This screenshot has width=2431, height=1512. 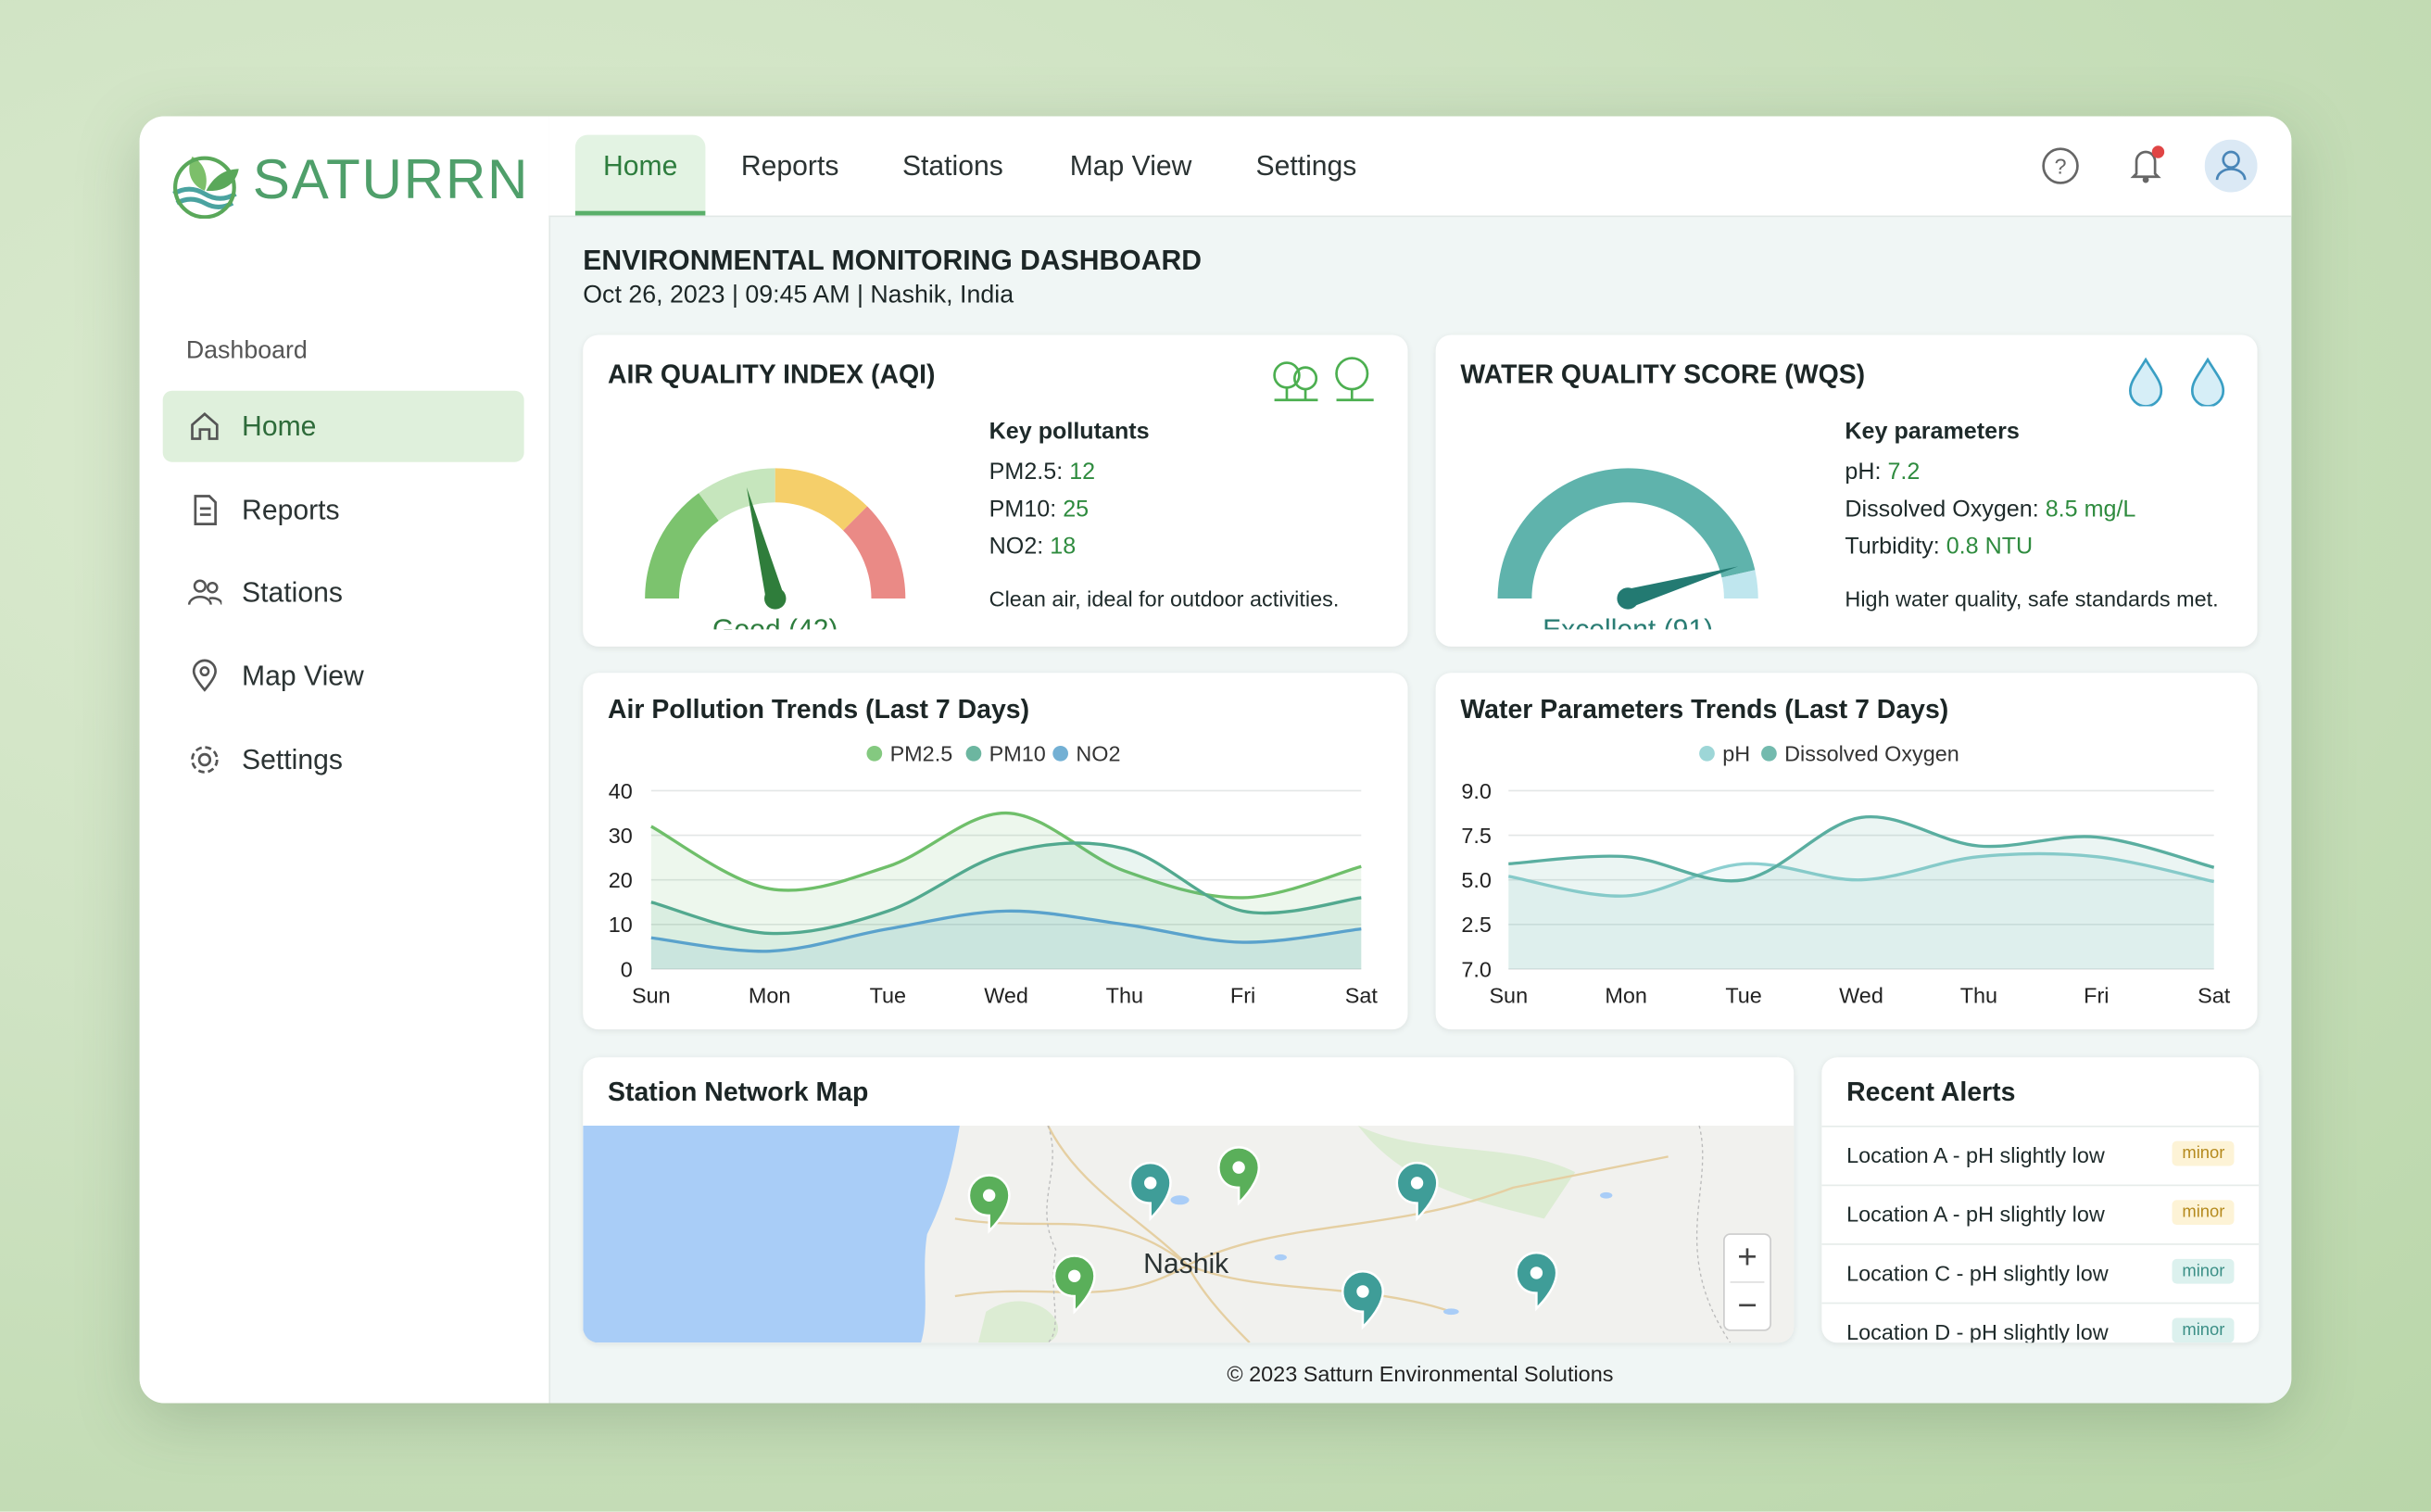 I want to click on sidebar-label: Map View, so click(x=303, y=676).